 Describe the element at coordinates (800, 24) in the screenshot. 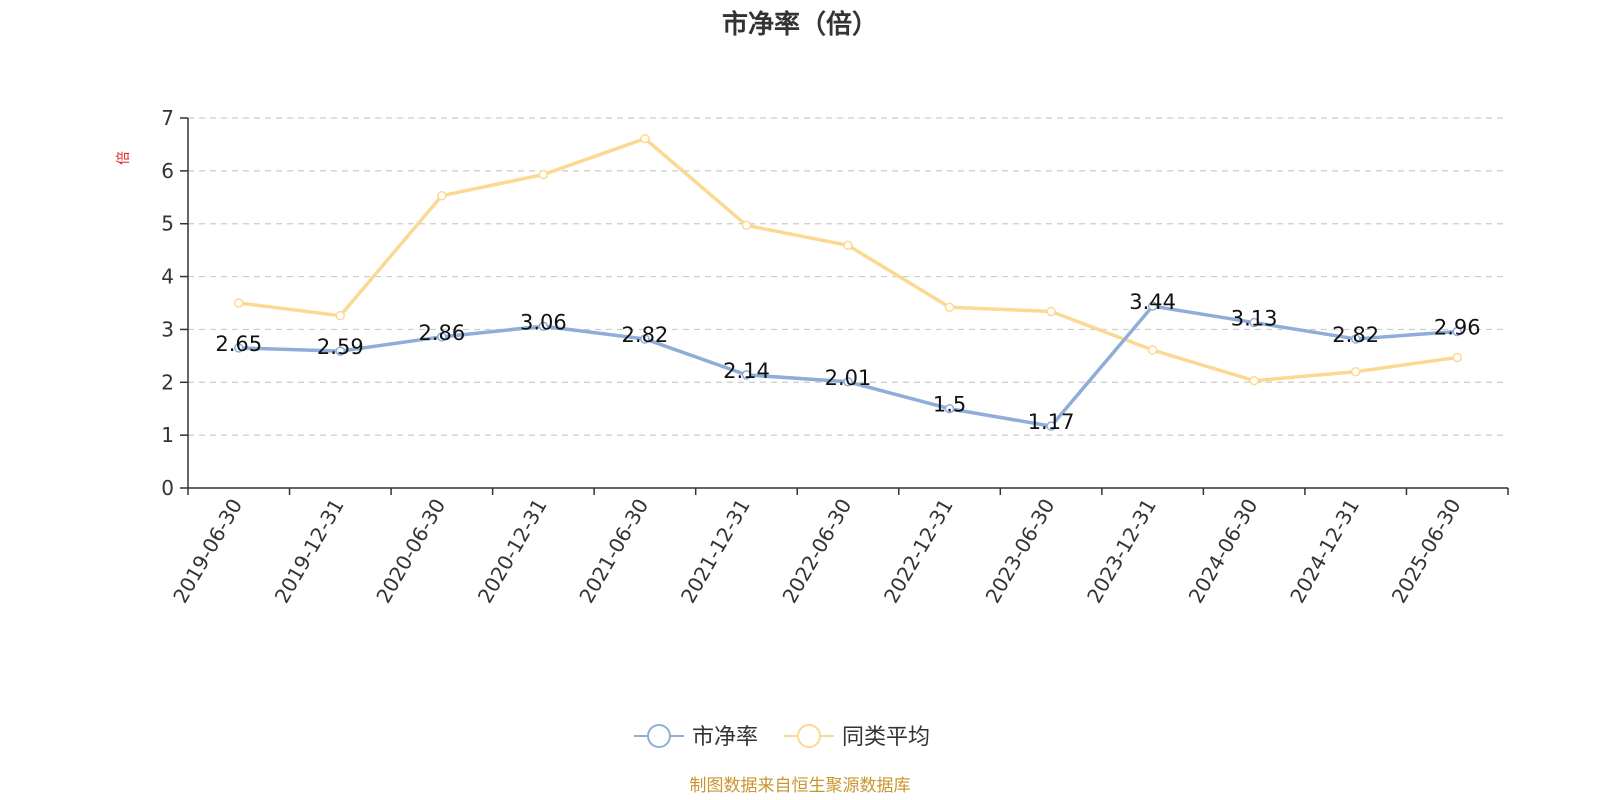

I see `chart-title: 市净率（倍）` at that location.